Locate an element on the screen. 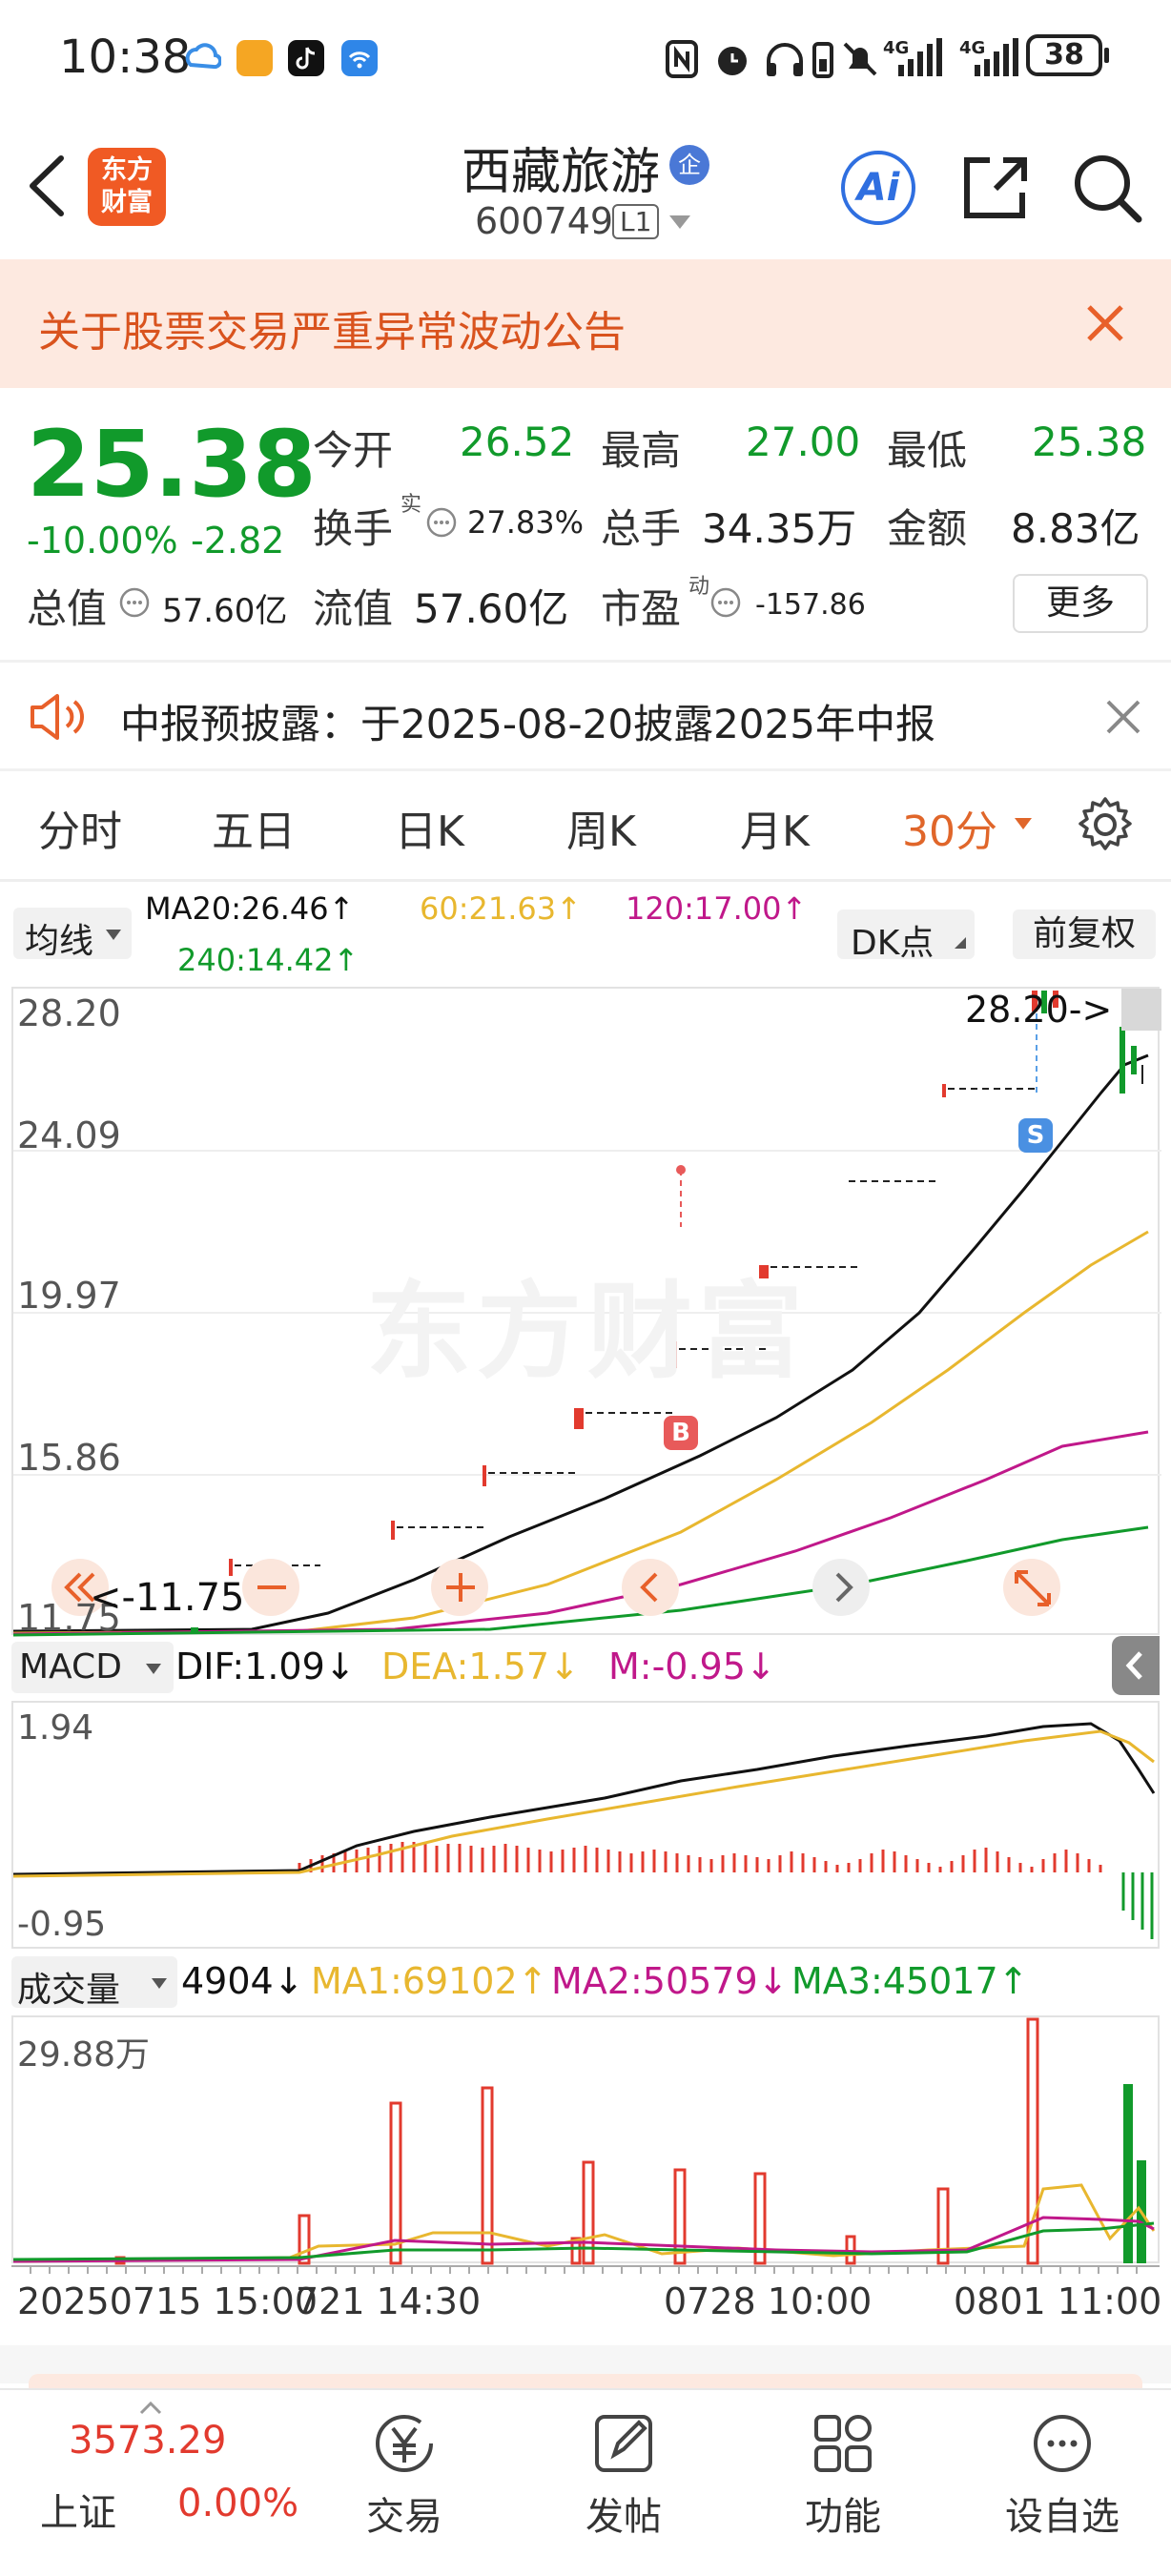  dropdown-triangle-icon is located at coordinates (680, 222).